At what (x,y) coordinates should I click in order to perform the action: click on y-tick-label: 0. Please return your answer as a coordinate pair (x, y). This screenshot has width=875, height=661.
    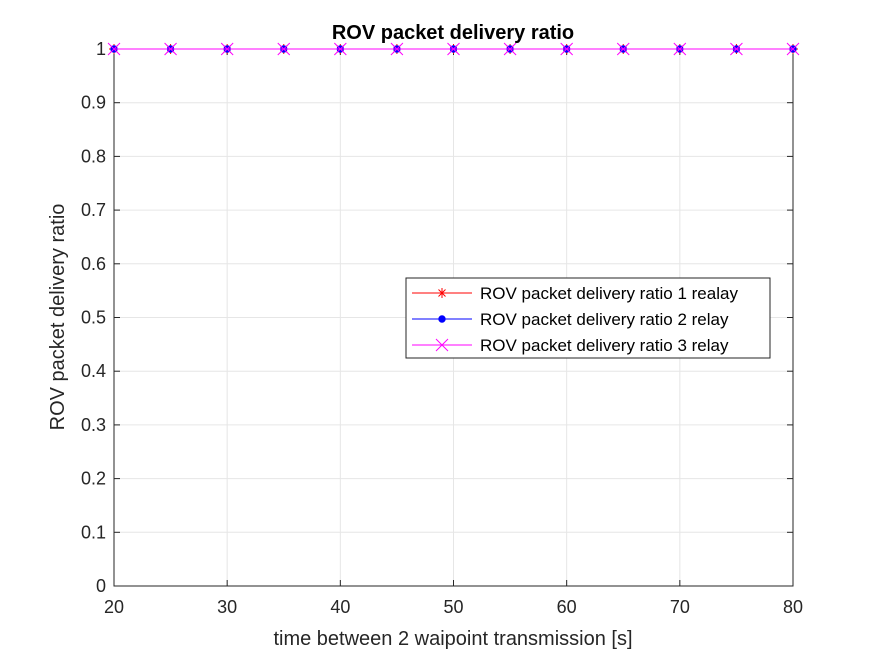
    Looking at the image, I should click on (101, 586).